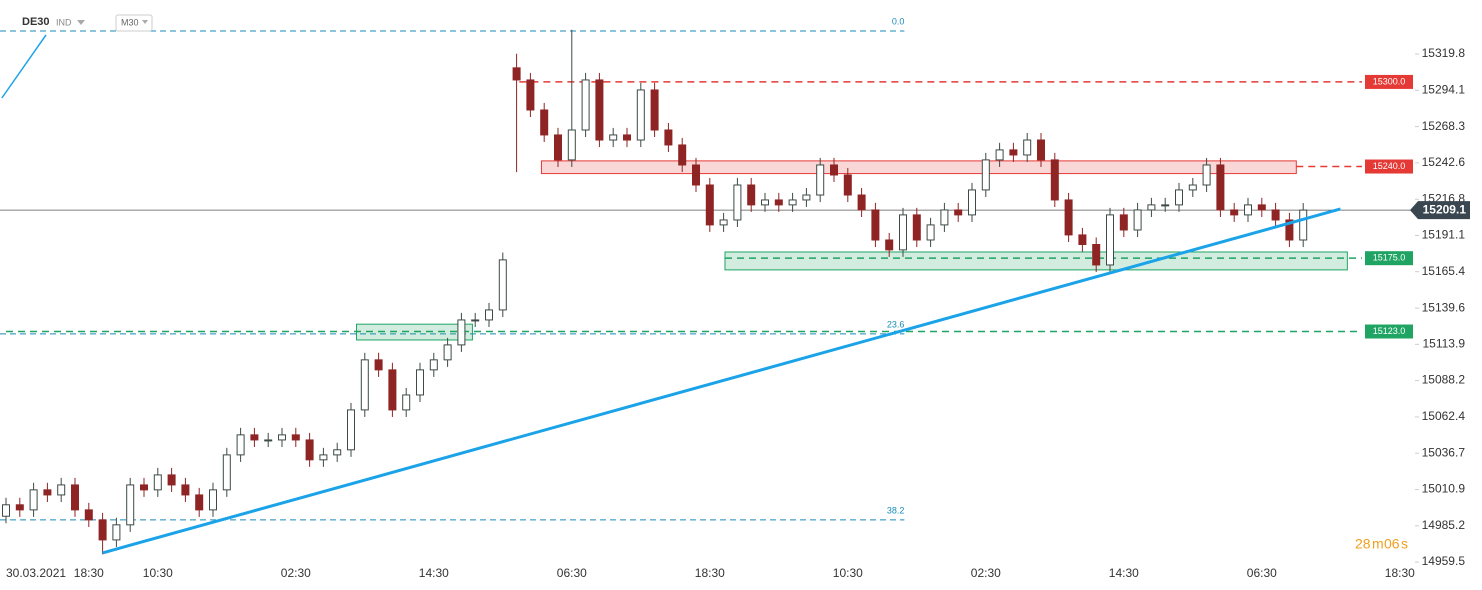 This screenshot has width=1482, height=590. I want to click on y-tick-label: 14985.2, so click(1444, 525).